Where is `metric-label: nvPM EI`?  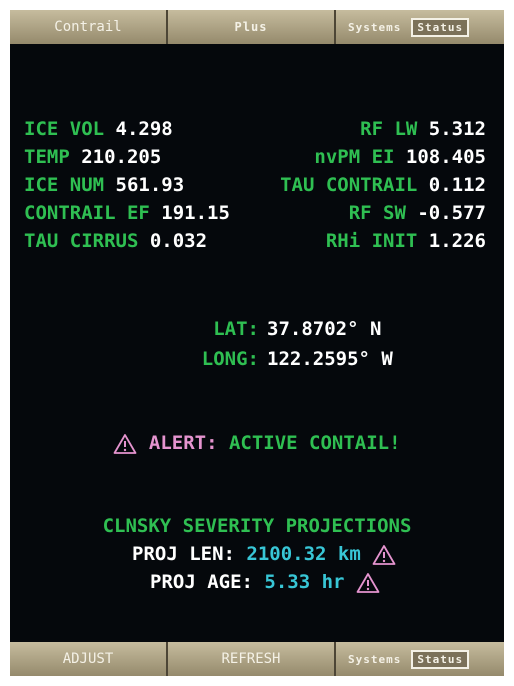
metric-label: nvPM EI is located at coordinates (354, 157).